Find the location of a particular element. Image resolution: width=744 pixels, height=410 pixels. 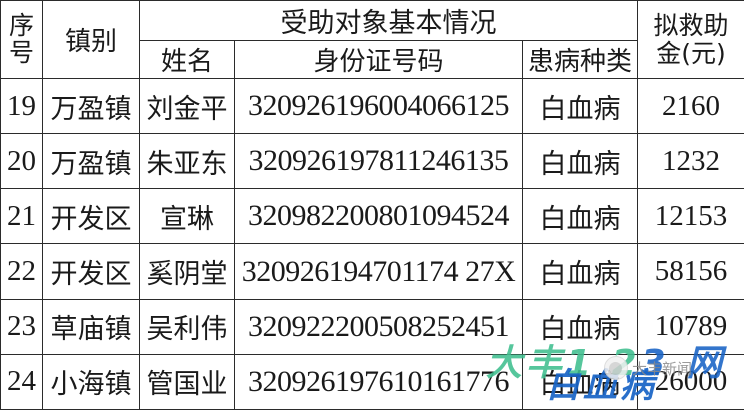

header-cell-id-number: 身份证号码 is located at coordinates (378, 59).